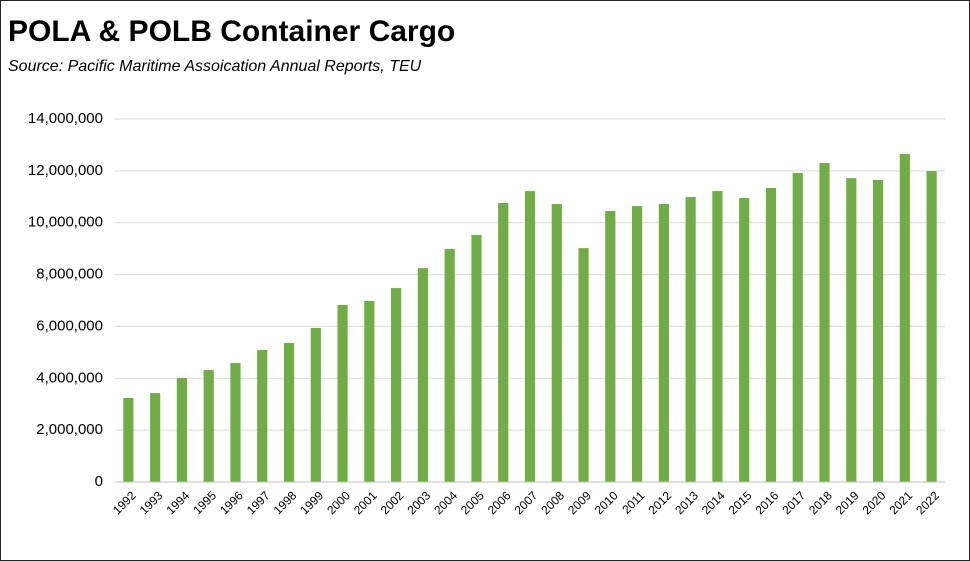 The width and height of the screenshot is (970, 561). I want to click on y-tick-label: 6,000,000, so click(69, 325).